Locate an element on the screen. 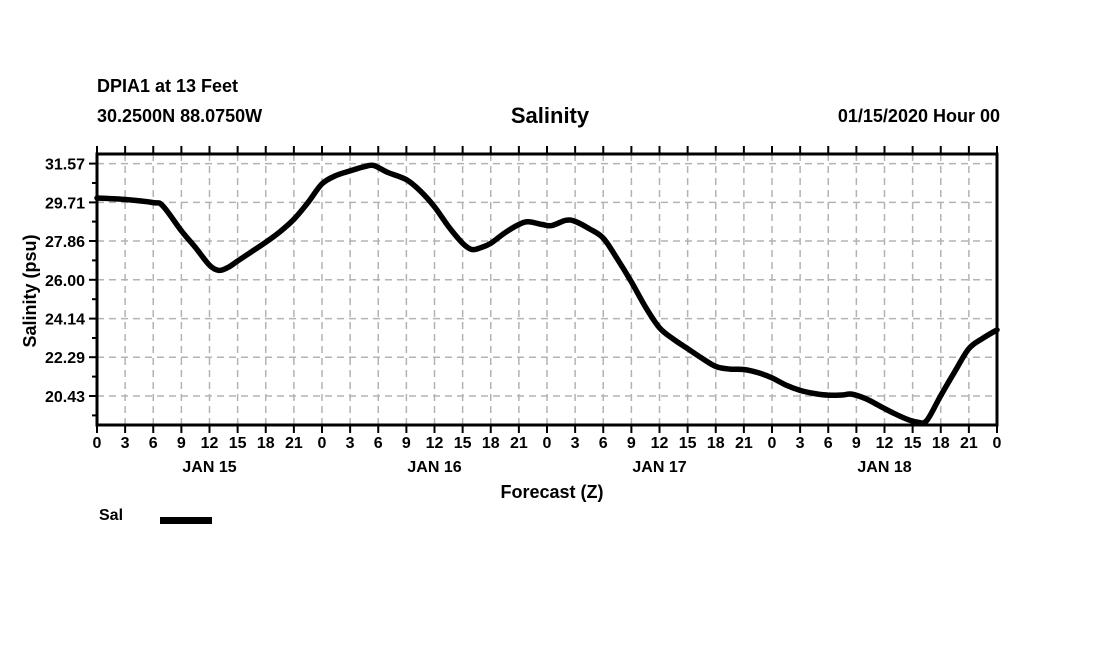 The image size is (1100, 650). day-label: JAN 16 is located at coordinates (434, 467).